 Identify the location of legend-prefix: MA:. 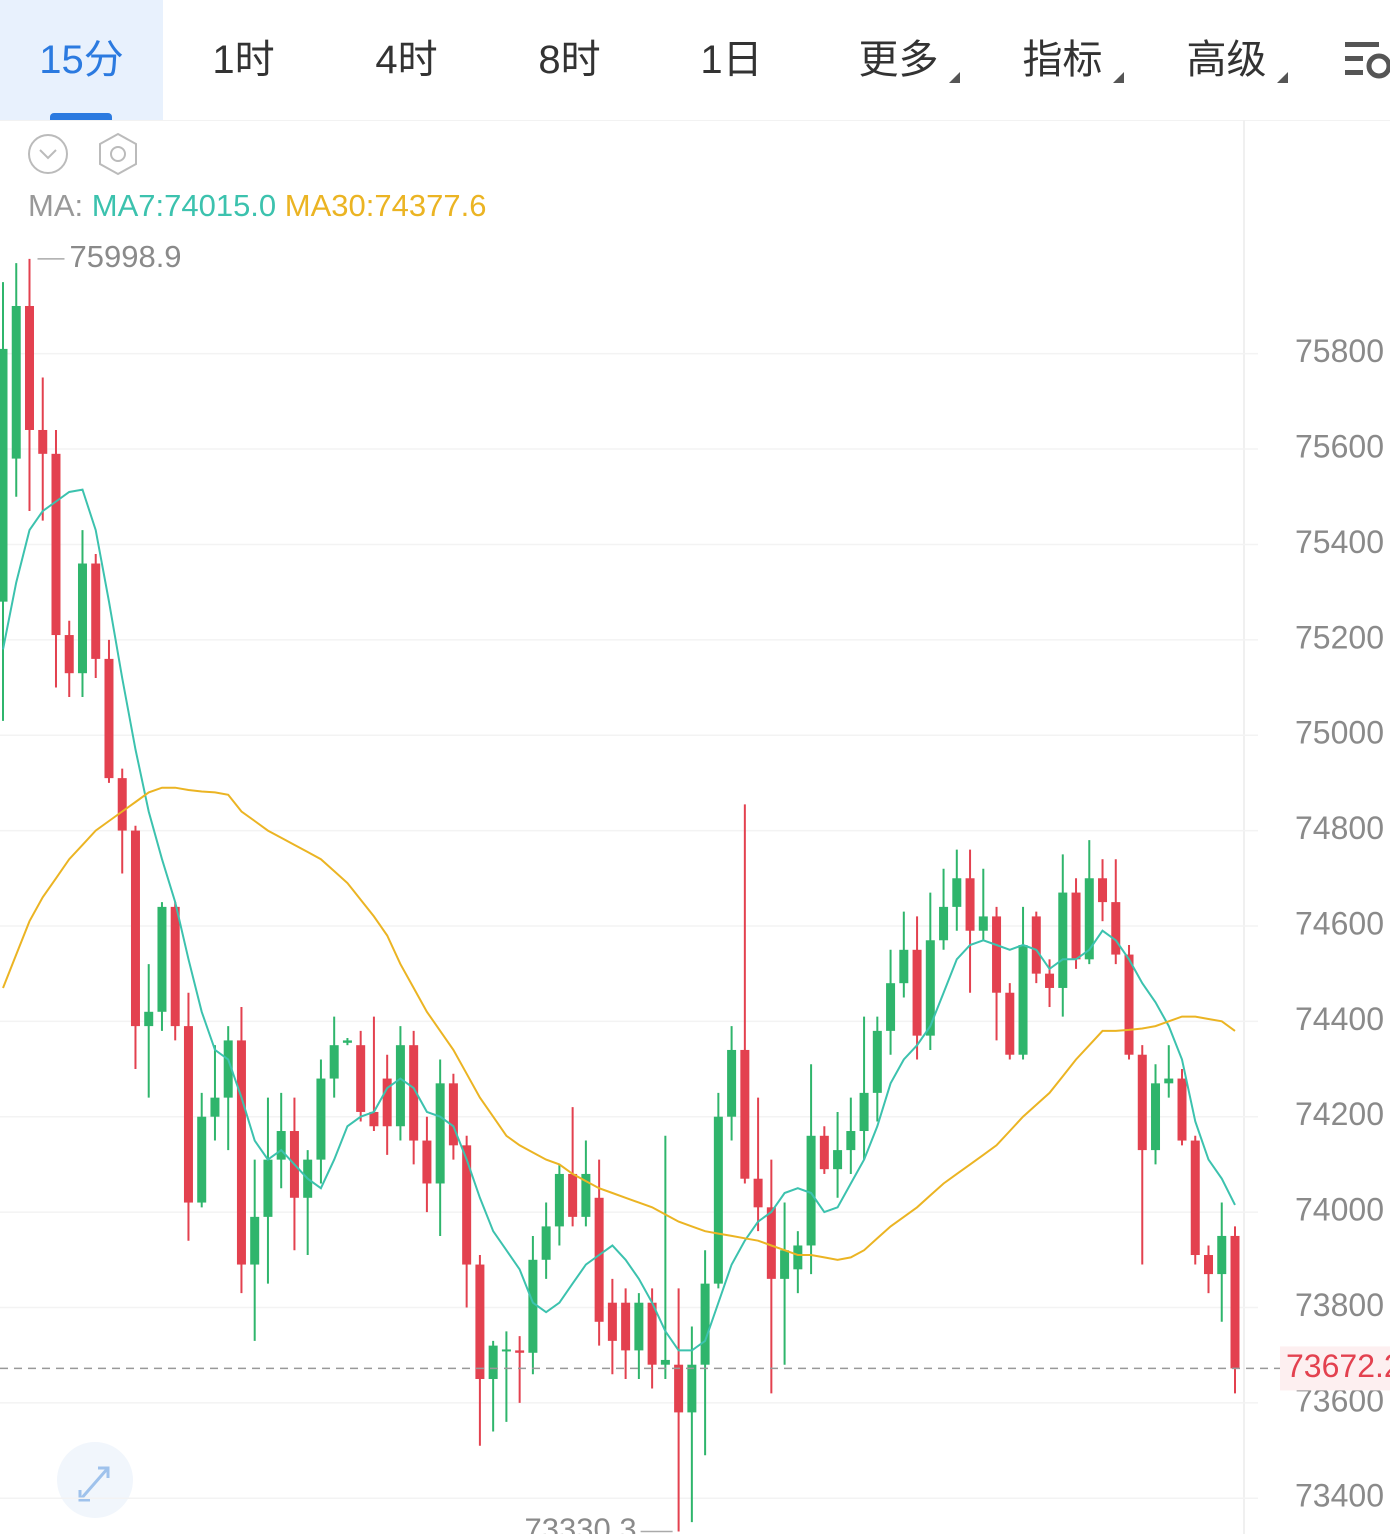
(56, 205).